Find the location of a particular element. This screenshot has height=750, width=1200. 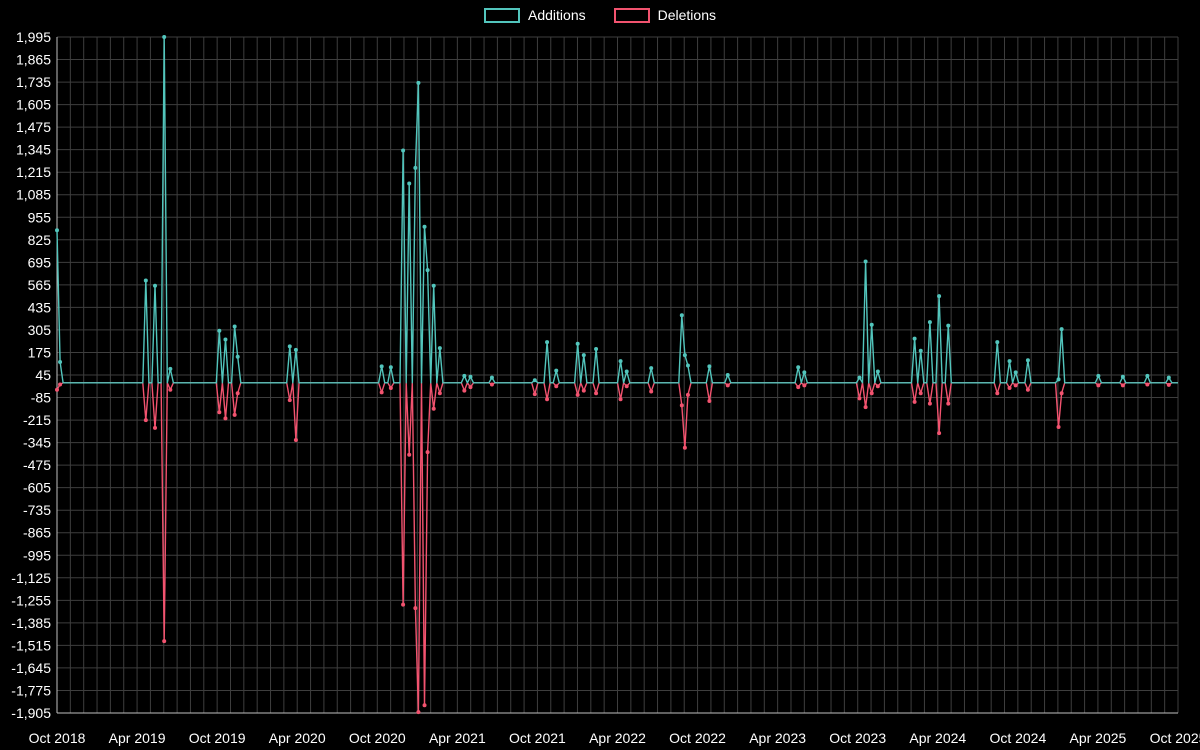

y-tick-label: -1,645 is located at coordinates (31, 668).